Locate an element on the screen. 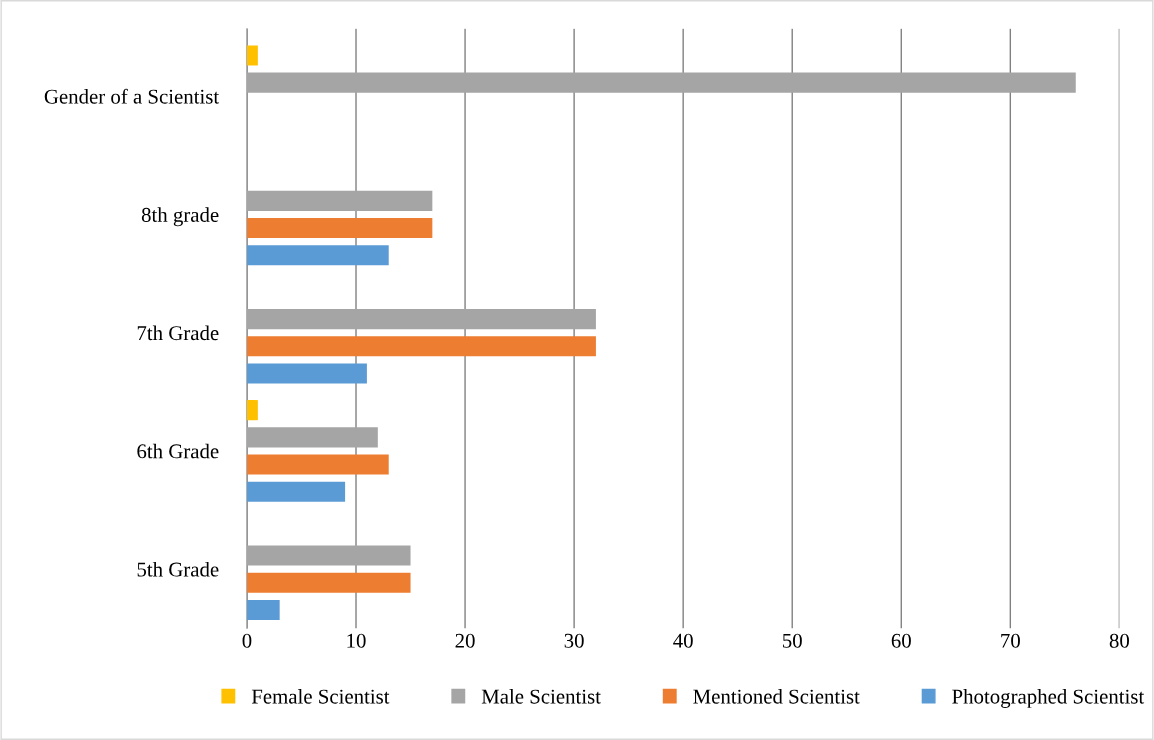 This screenshot has height=740, width=1154. legend-label: Photographed Scientist is located at coordinates (1048, 698).